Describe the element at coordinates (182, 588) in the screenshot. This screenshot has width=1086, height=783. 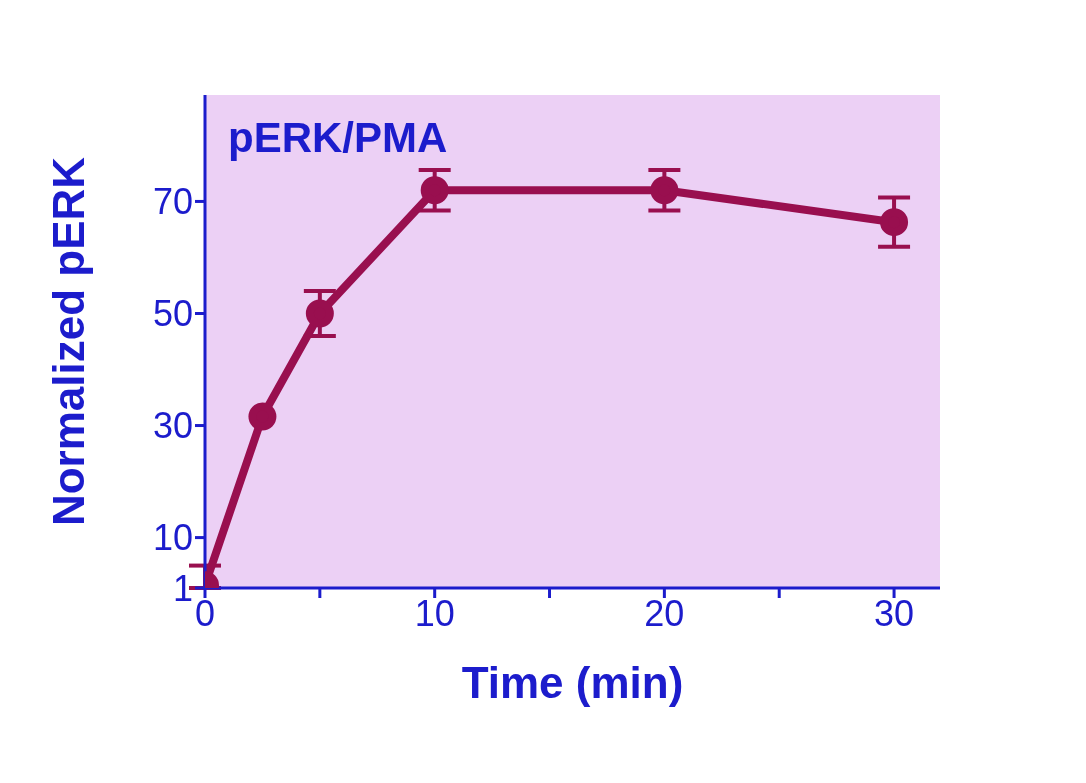
I see `y-tick-label: 1` at that location.